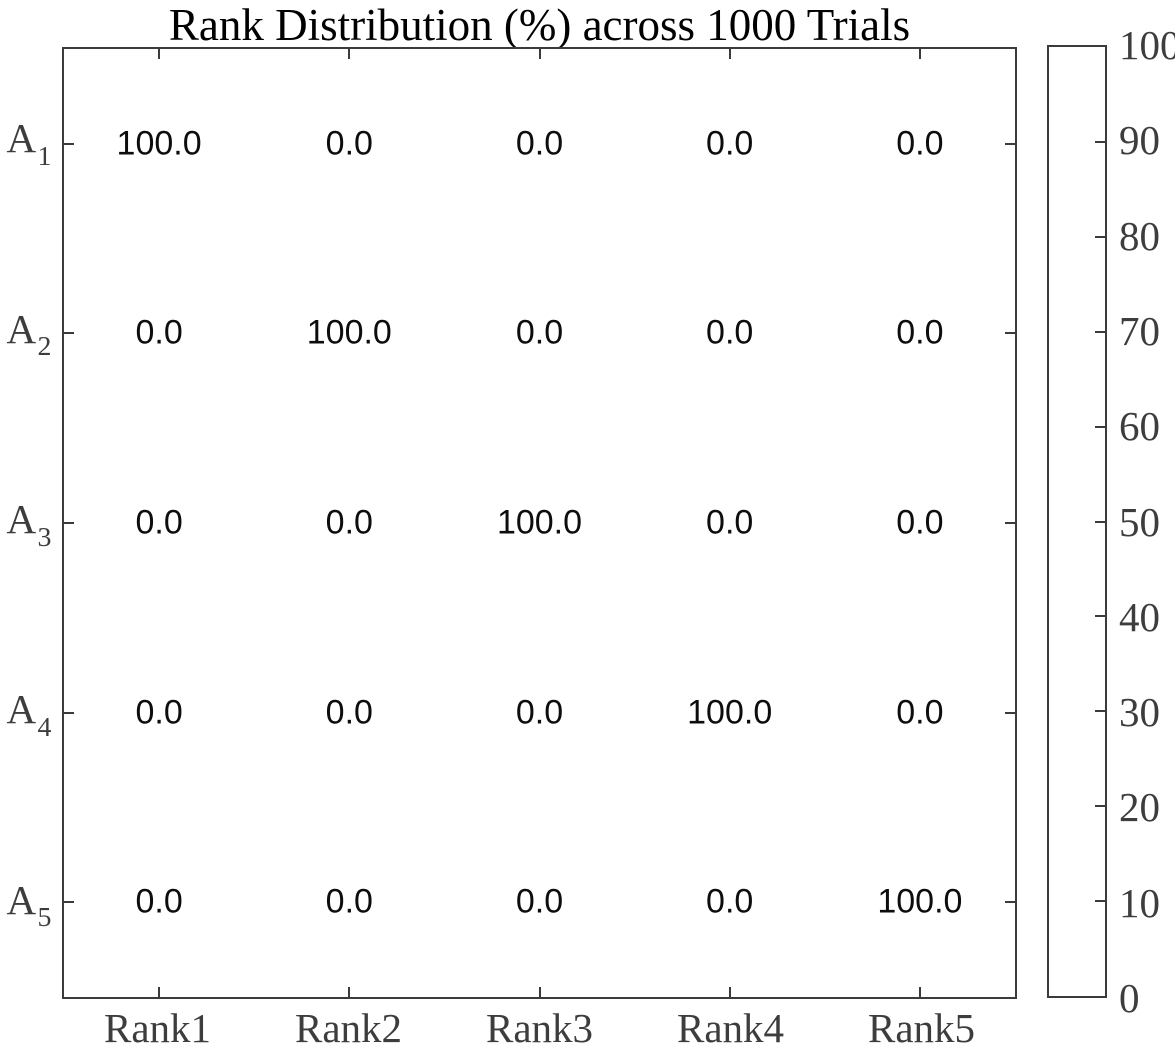 Image resolution: width=1175 pixels, height=1055 pixels. Describe the element at coordinates (1139, 235) in the screenshot. I see `colorbar-tick-label: 80` at that location.